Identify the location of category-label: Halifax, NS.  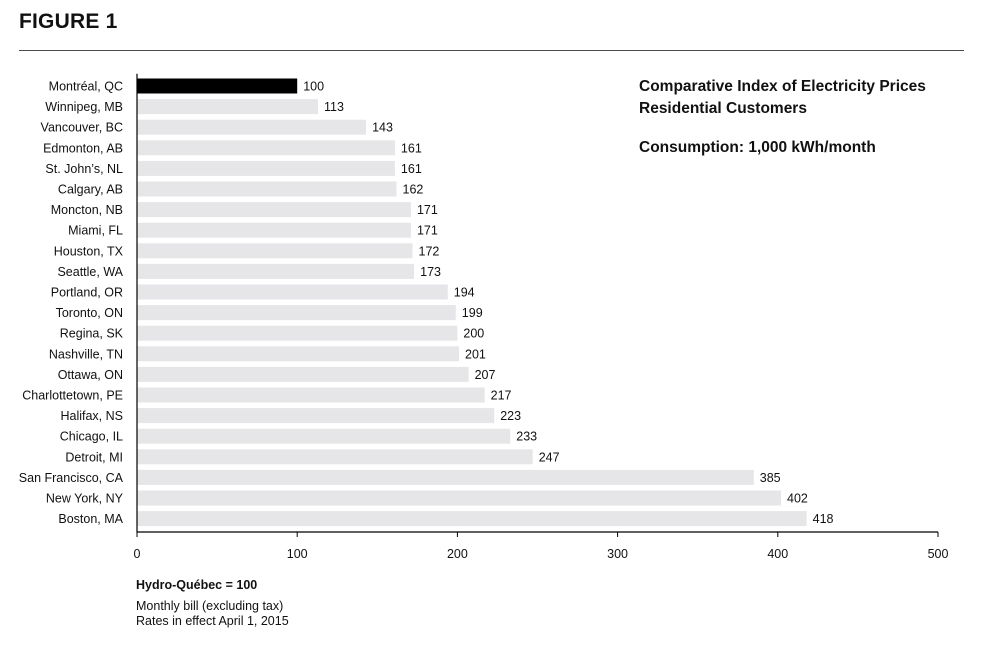
(91, 416).